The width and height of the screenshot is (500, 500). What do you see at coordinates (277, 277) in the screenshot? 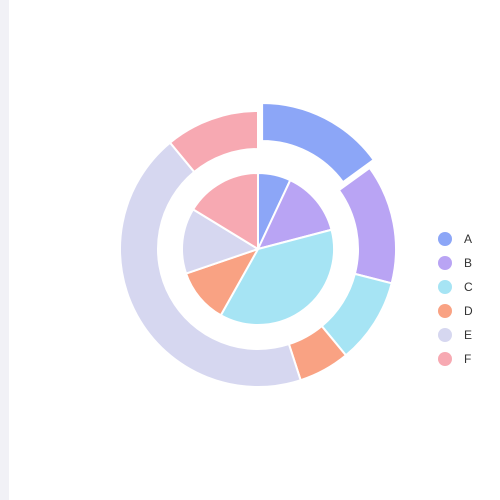
I see `inner-slice-c` at bounding box center [277, 277].